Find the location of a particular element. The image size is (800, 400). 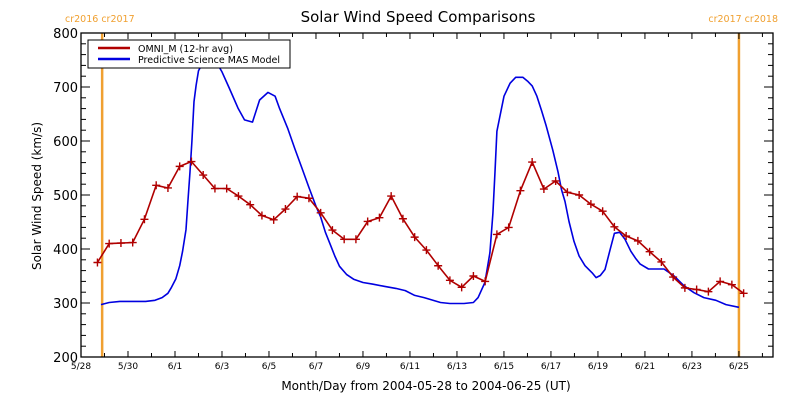

carrington-label-right: cr2017 cr2018 is located at coordinates (743, 19).